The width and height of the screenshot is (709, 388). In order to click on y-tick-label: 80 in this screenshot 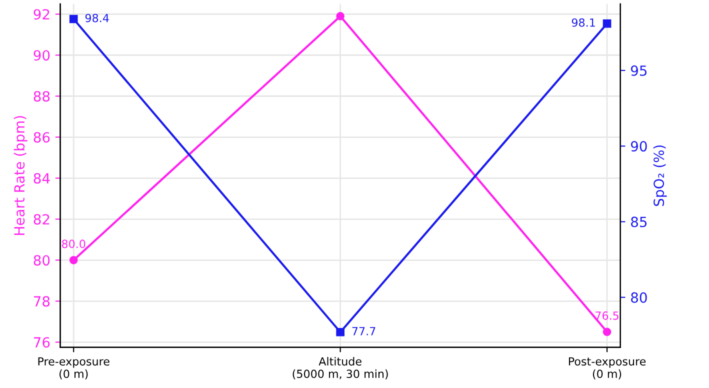, I will do `click(42, 260)`.